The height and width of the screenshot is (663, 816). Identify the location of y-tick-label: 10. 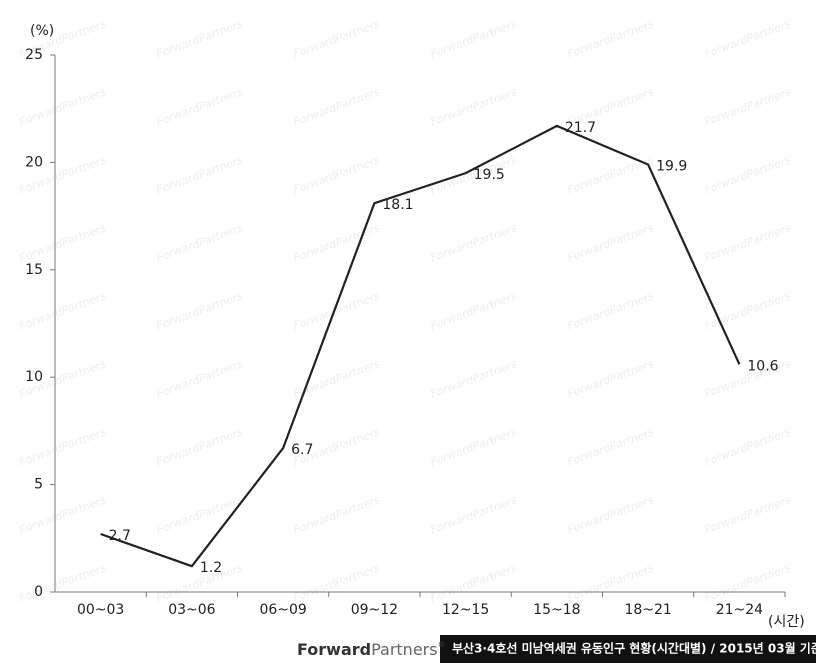
(34, 377).